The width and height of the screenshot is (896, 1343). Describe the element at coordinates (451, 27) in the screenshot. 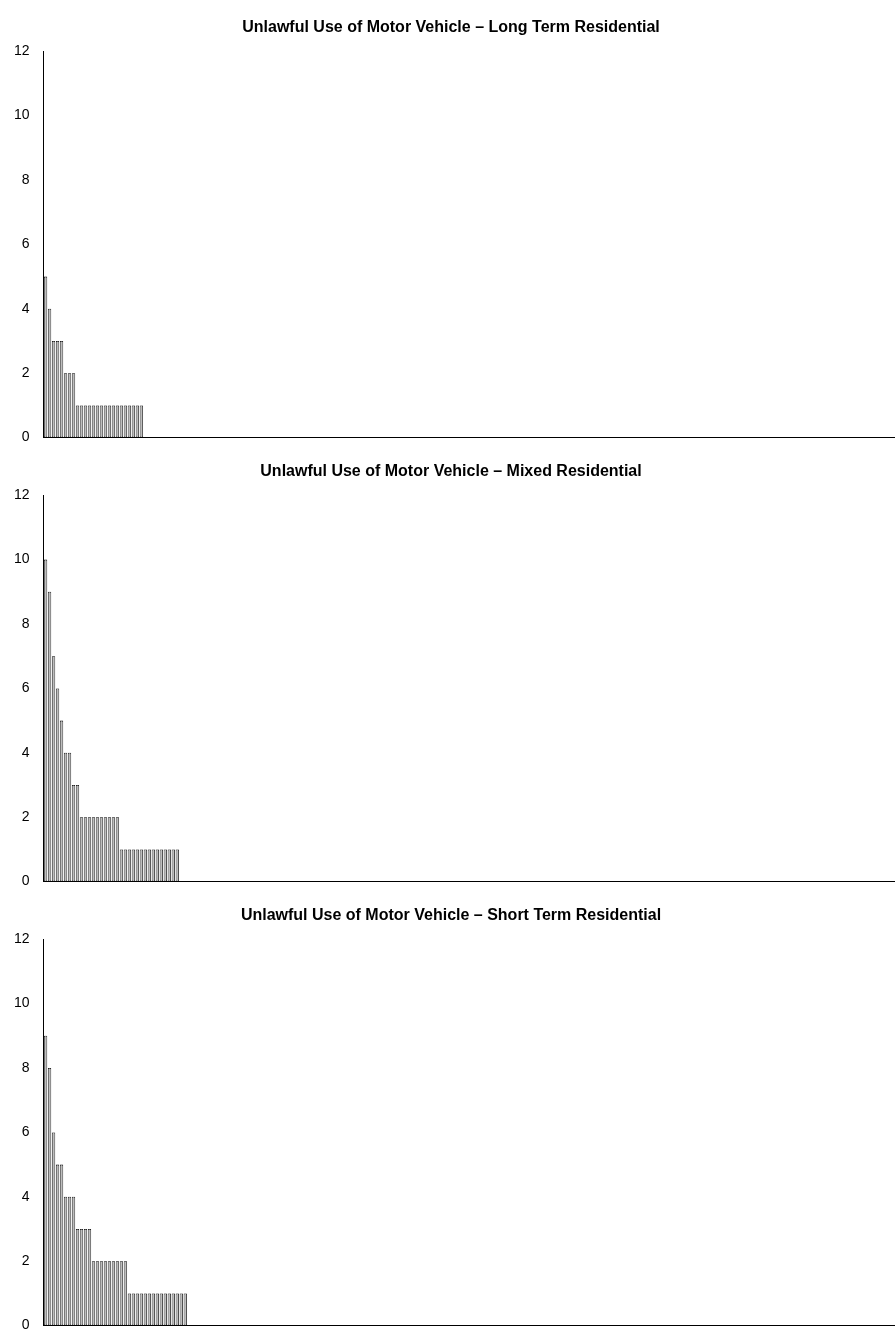

I see `chart-title: Unlawful Use of Motor Vehicle – Long Term Residential` at that location.